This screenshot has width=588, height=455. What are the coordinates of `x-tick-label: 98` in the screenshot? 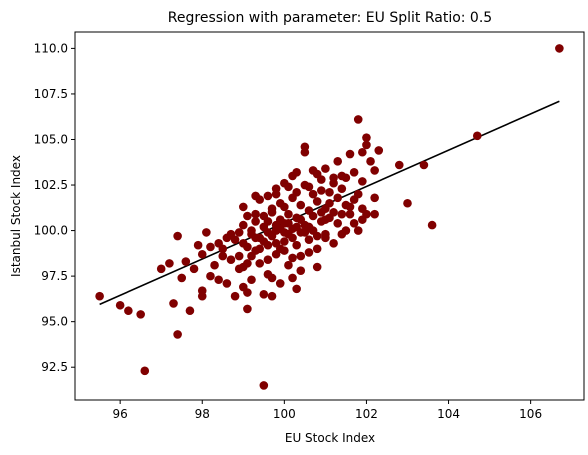 It's located at (202, 414).